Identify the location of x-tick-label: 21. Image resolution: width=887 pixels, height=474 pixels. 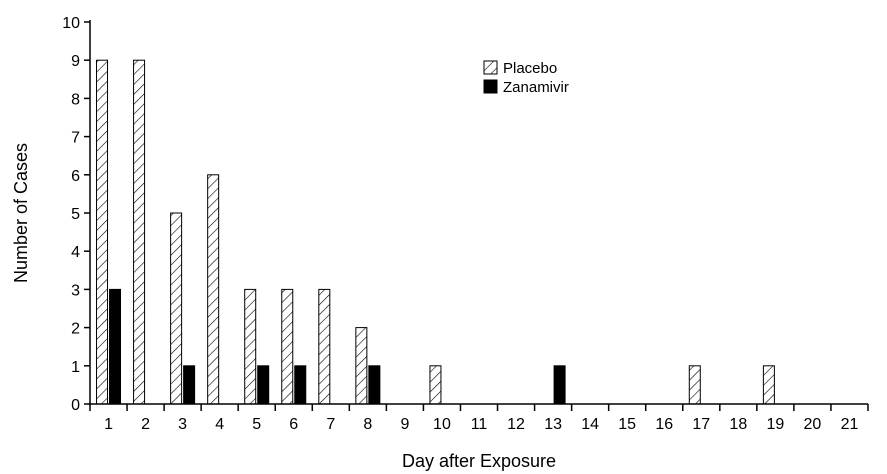
(850, 424).